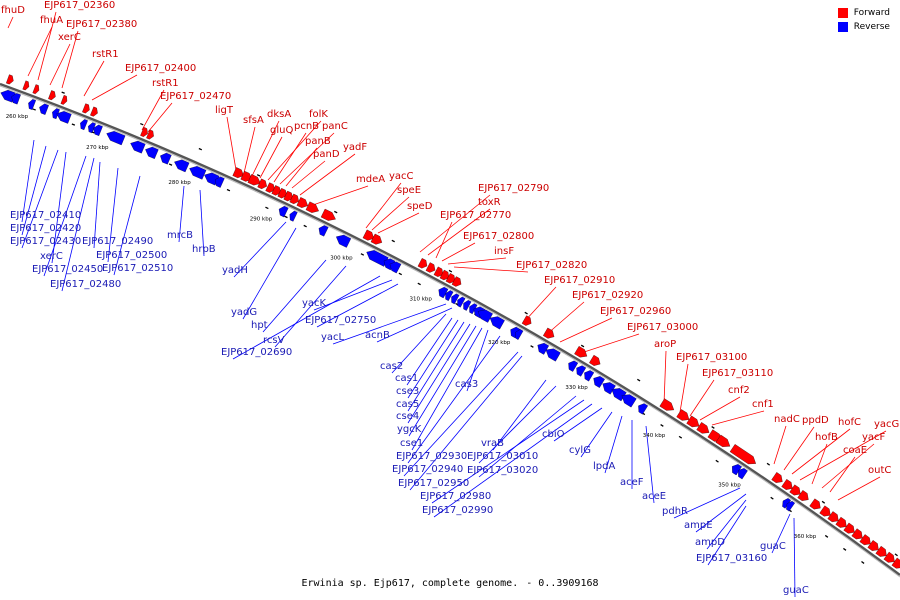  I want to click on forward-swatch, so click(842, 13).